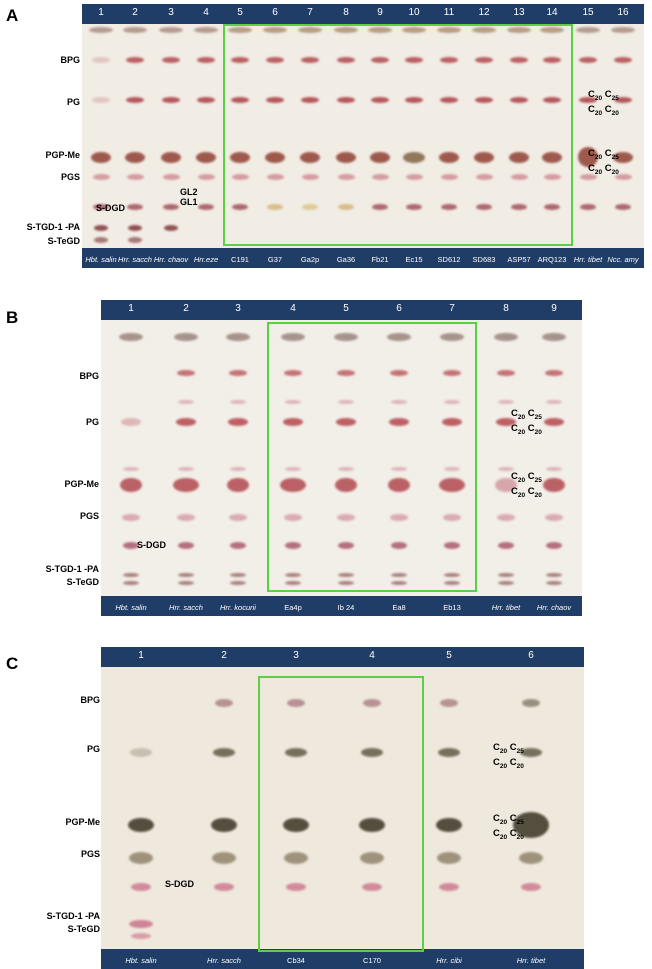 The height and width of the screenshot is (969, 652). What do you see at coordinates (206, 259) in the screenshot?
I see `lane-name-4: Hrr.eze` at bounding box center [206, 259].